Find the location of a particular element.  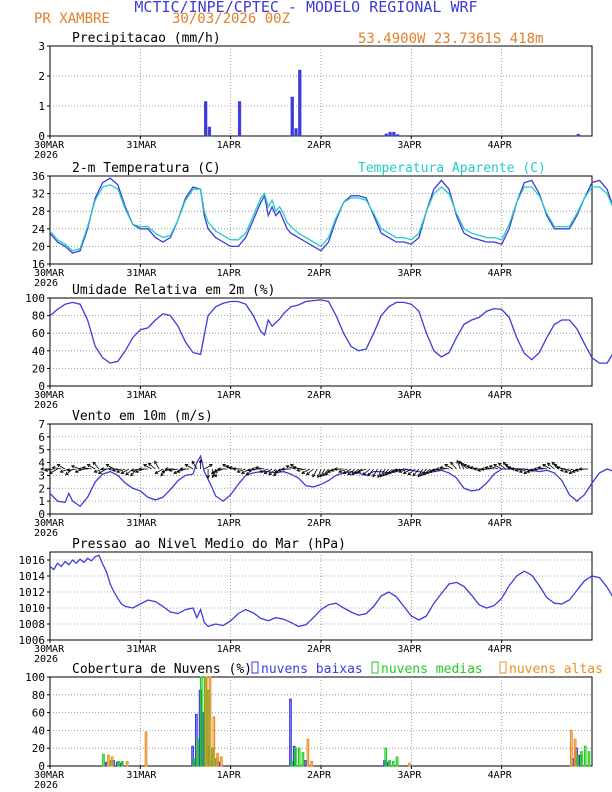

clouds-ytick-label: 40 is located at coordinates (38, 730).